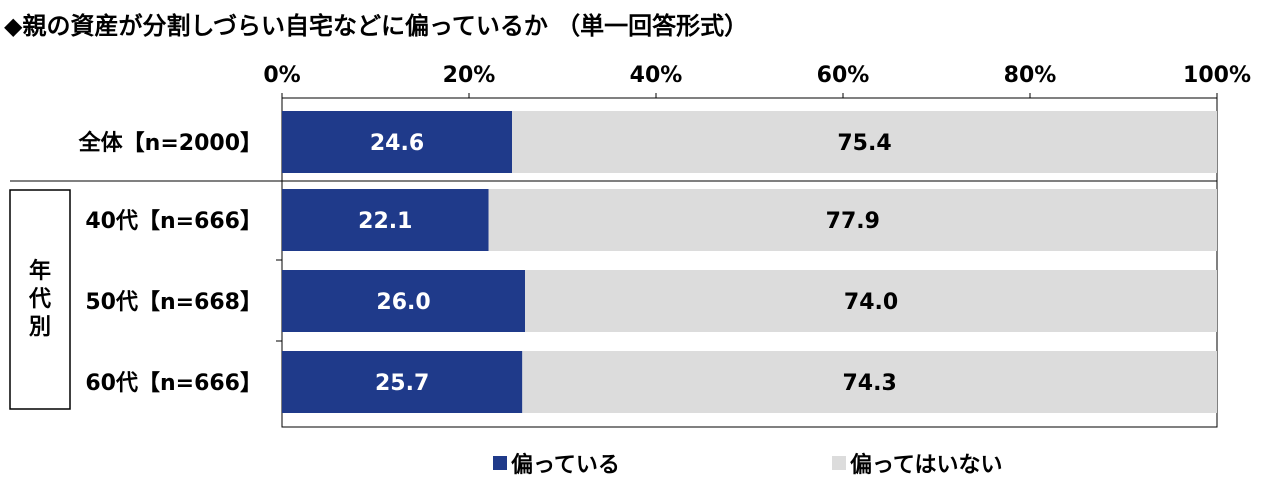 The width and height of the screenshot is (1266, 484). I want to click on x-tick-label: 80%, so click(1030, 75).